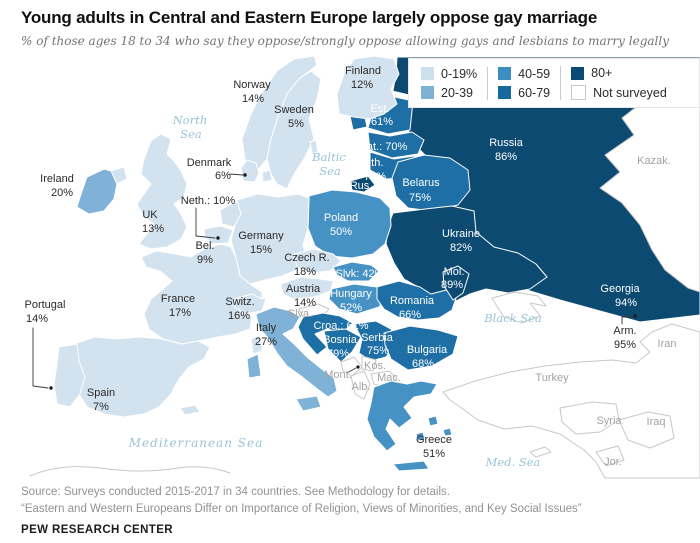 Image resolution: width=700 pixels, height=543 pixels. What do you see at coordinates (610, 456) in the screenshot?
I see `region-jordan` at bounding box center [610, 456].